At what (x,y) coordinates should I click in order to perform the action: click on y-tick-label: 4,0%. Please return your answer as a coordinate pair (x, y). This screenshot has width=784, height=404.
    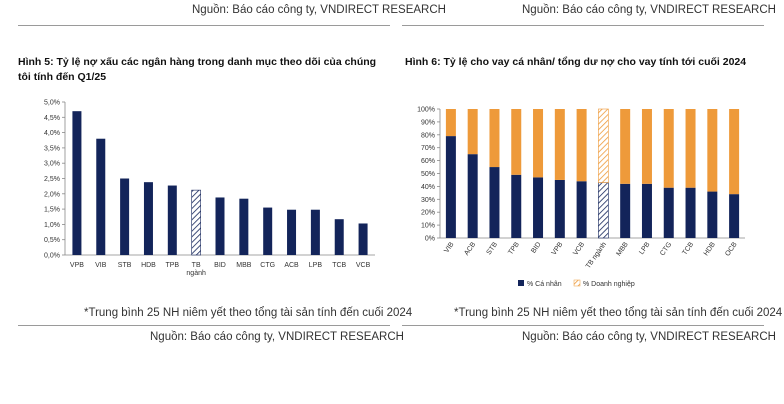
    Looking at the image, I should click on (52, 133).